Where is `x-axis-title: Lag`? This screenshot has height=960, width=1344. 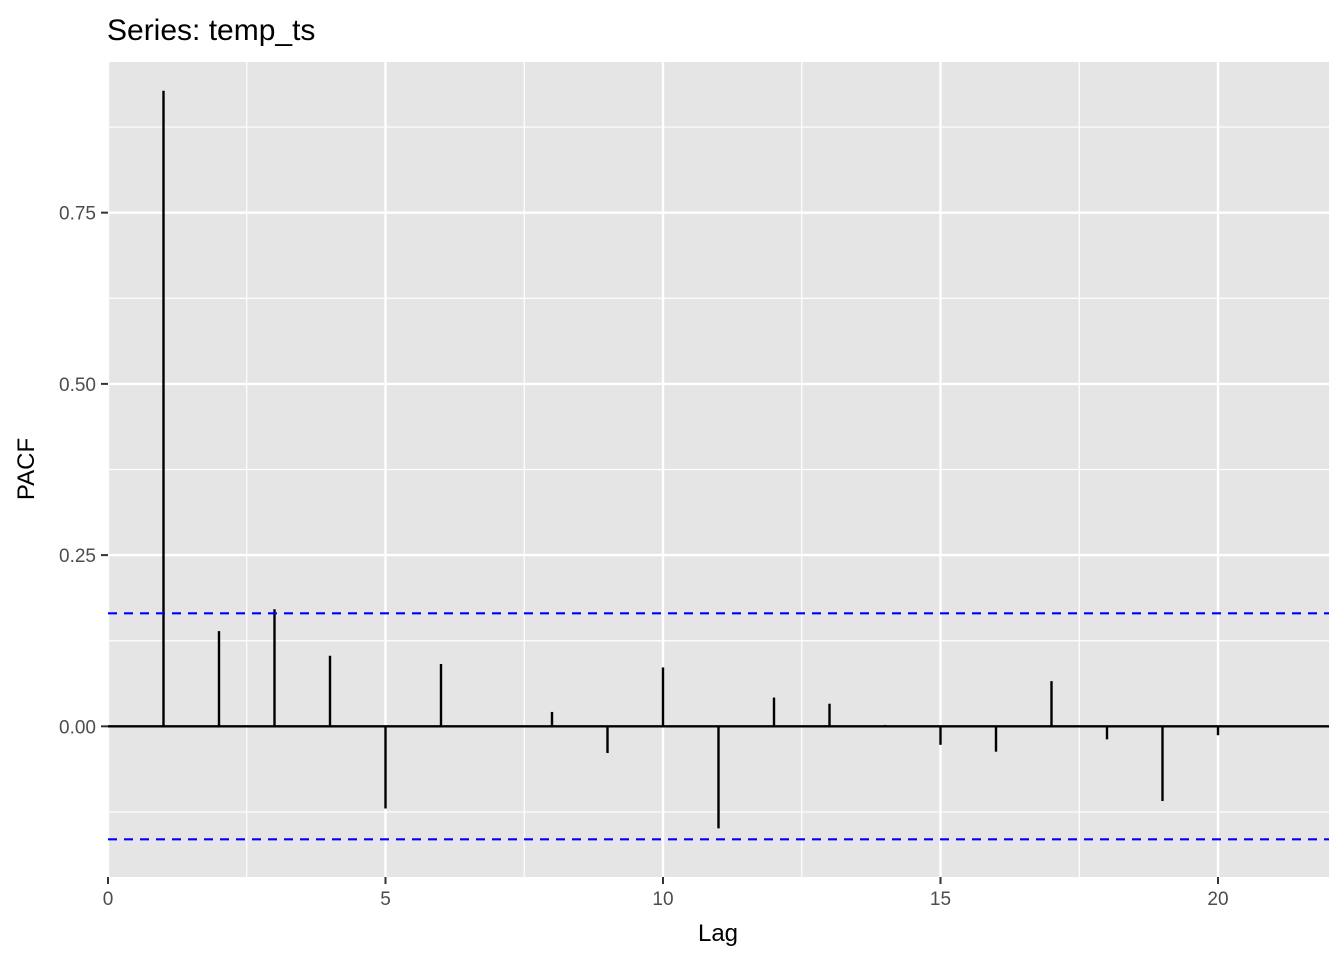
x-axis-title: Lag is located at coordinates (718, 933).